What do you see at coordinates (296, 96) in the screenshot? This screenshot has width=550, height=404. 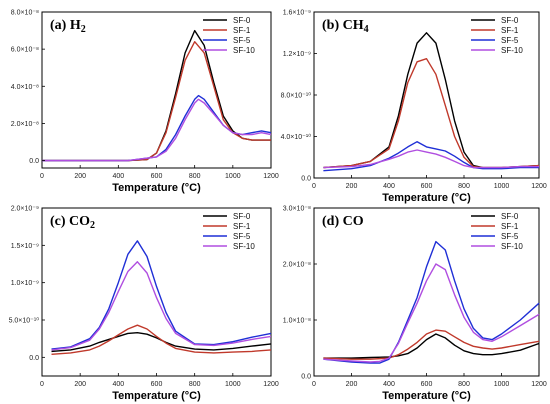 I see `y-tick-label: 8.0×10⁻¹⁰` at bounding box center [296, 96].